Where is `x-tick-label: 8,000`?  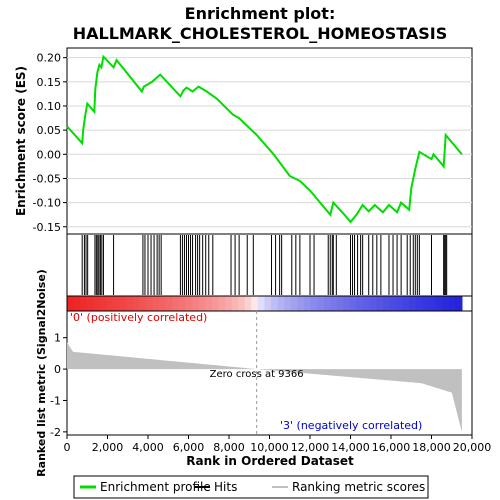 x-tick-label: 8,000 is located at coordinates (229, 447).